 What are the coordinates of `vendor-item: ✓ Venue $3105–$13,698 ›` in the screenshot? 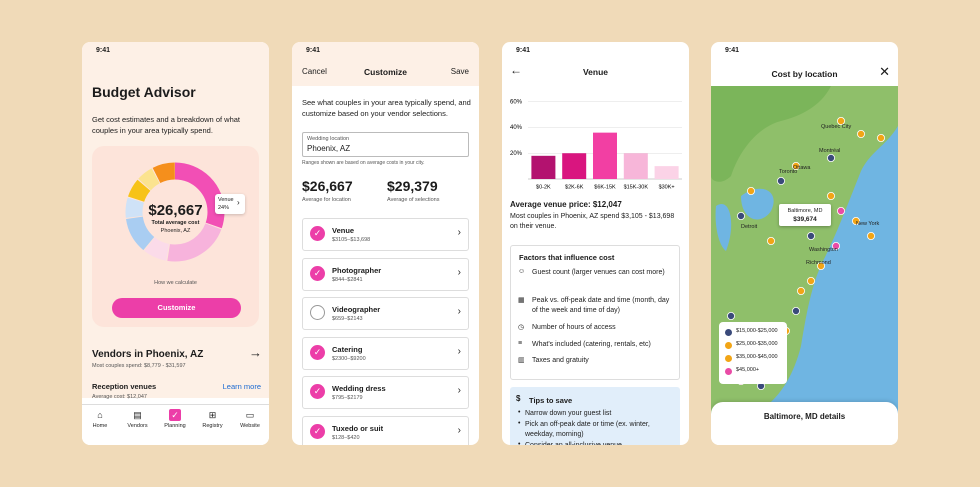 It's located at (385, 234).